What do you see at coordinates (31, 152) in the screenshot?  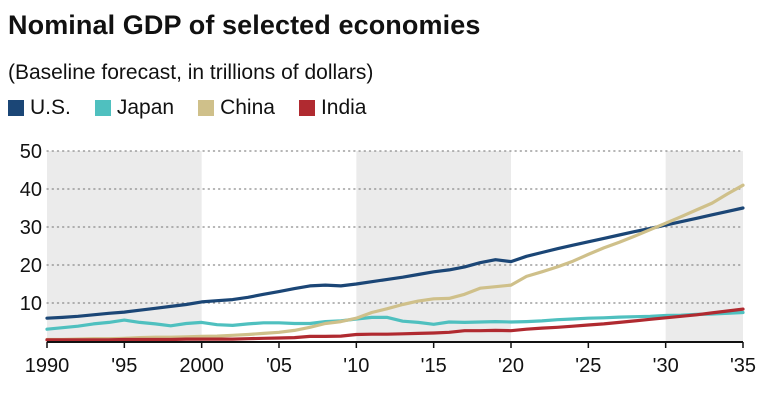 I see `y-tick-label-50: 50` at bounding box center [31, 152].